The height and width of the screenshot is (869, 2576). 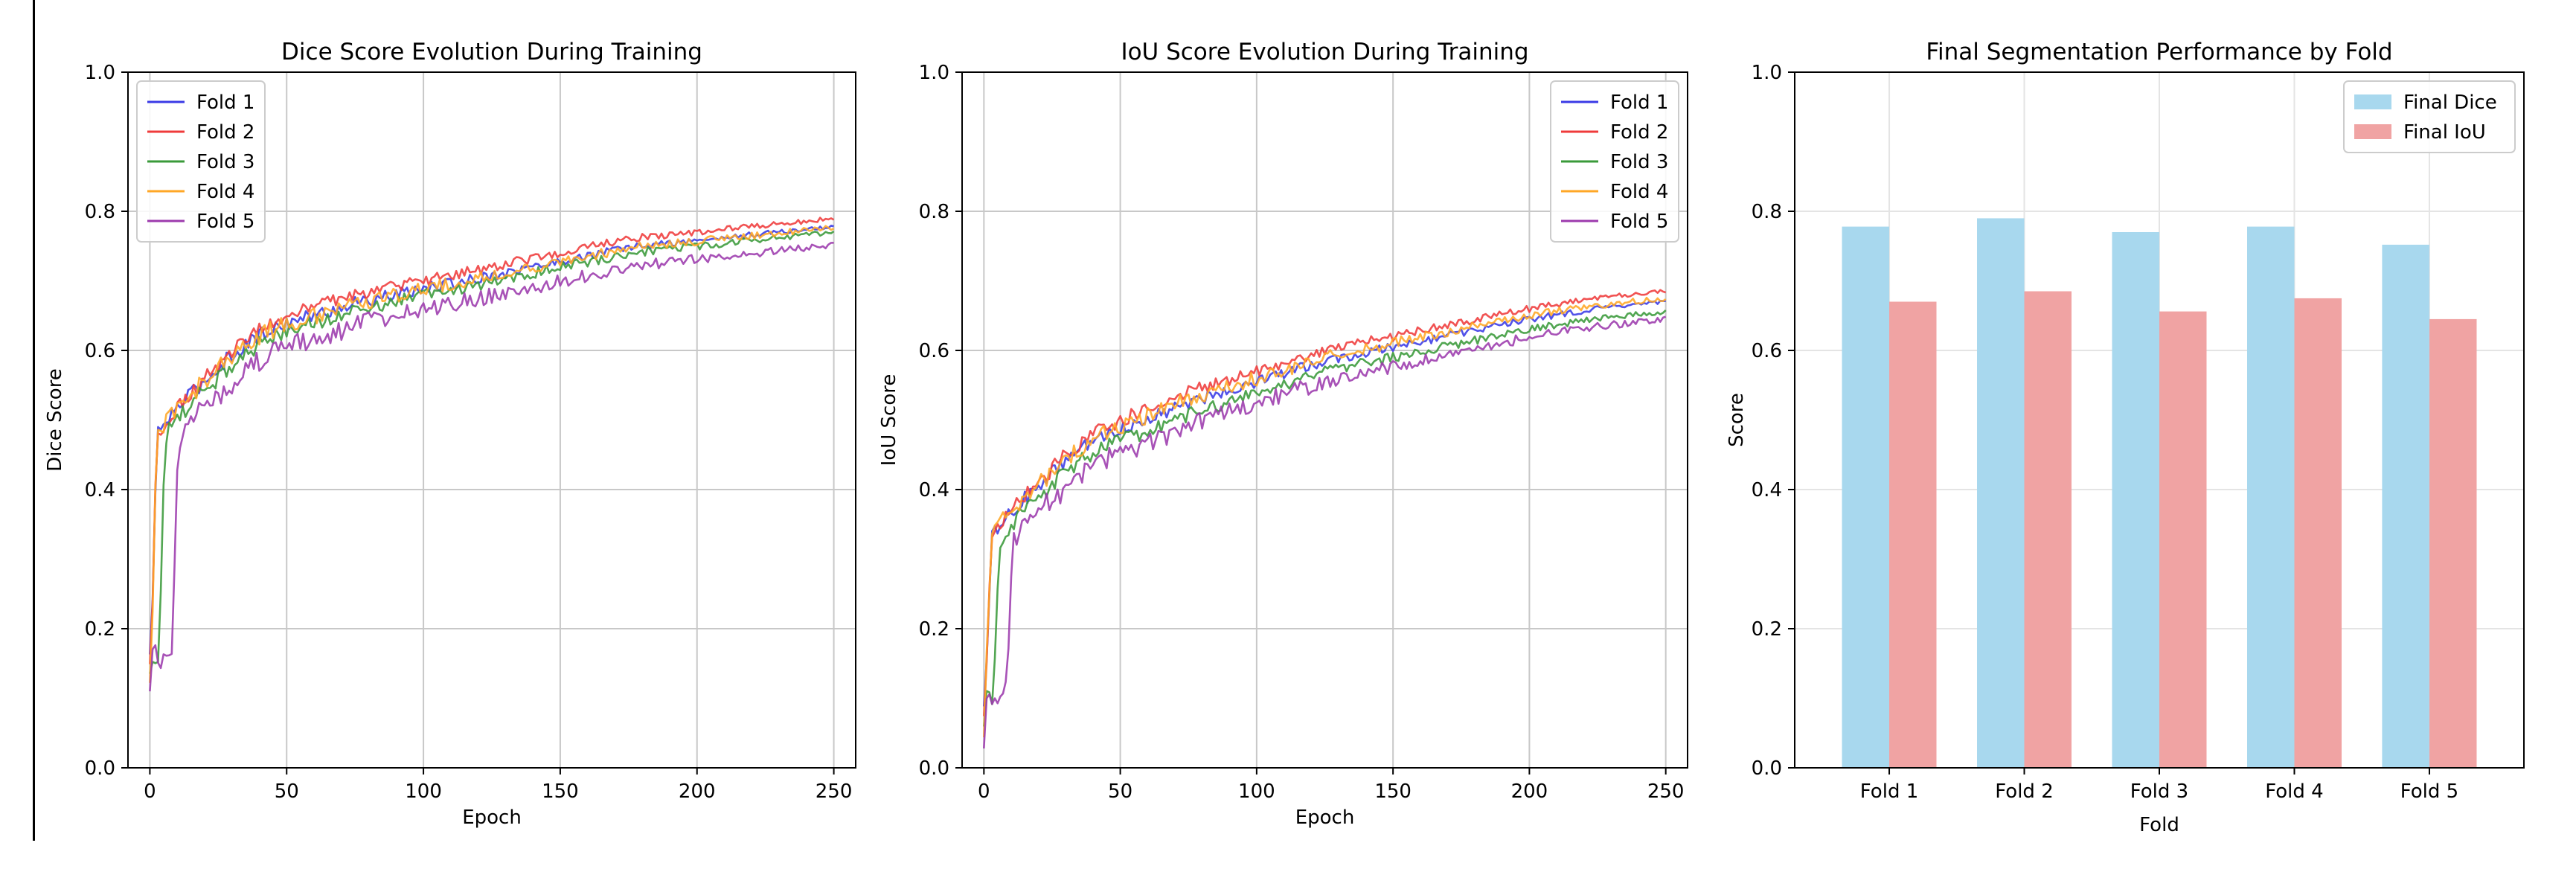 I want to click on y-axis-label: Dice Score, so click(x=55, y=420).